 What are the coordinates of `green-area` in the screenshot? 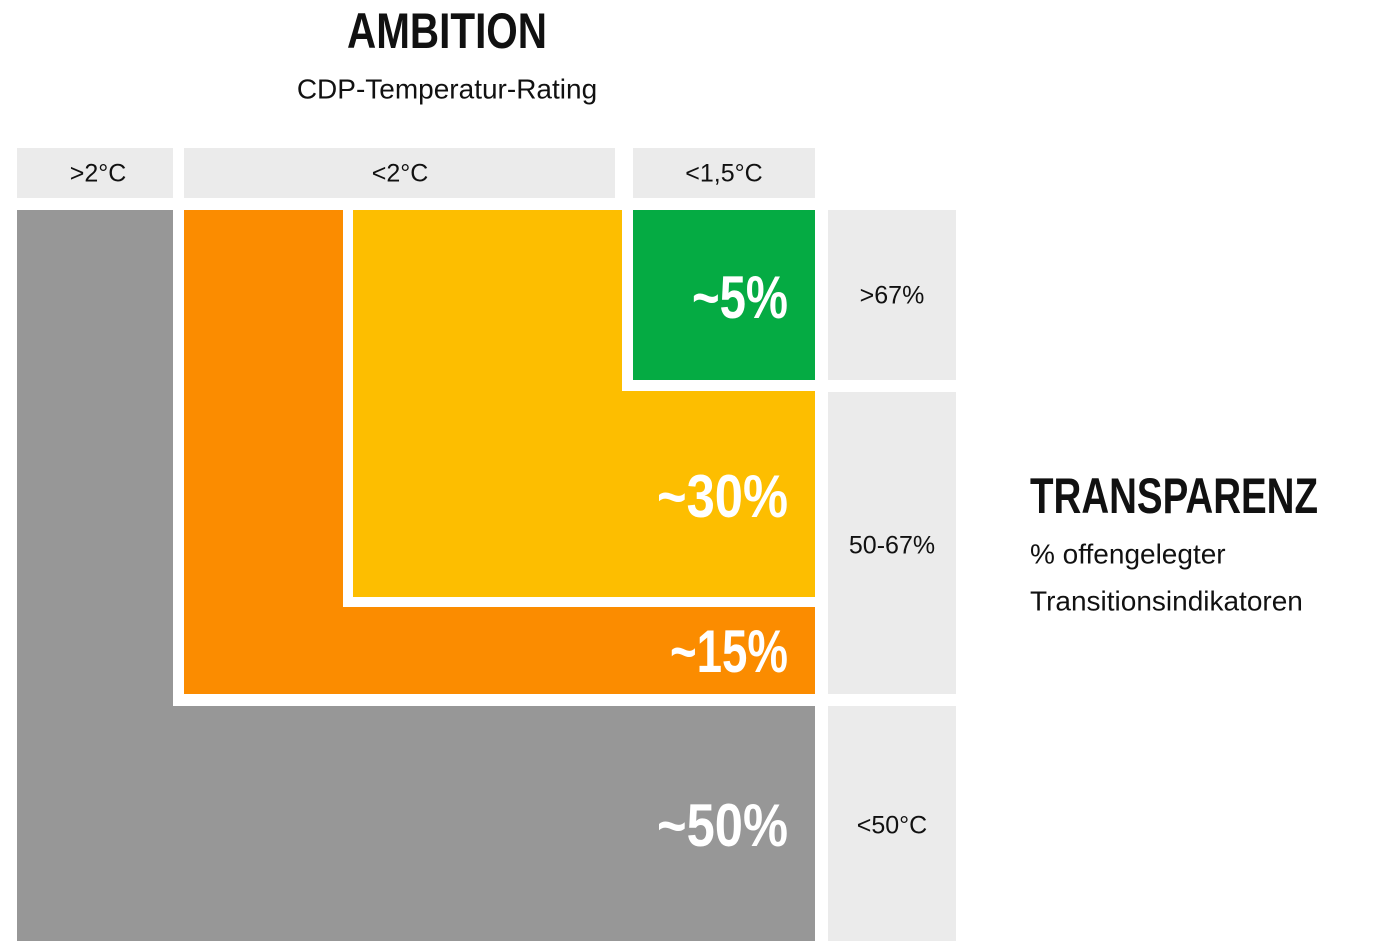 It's located at (724, 295).